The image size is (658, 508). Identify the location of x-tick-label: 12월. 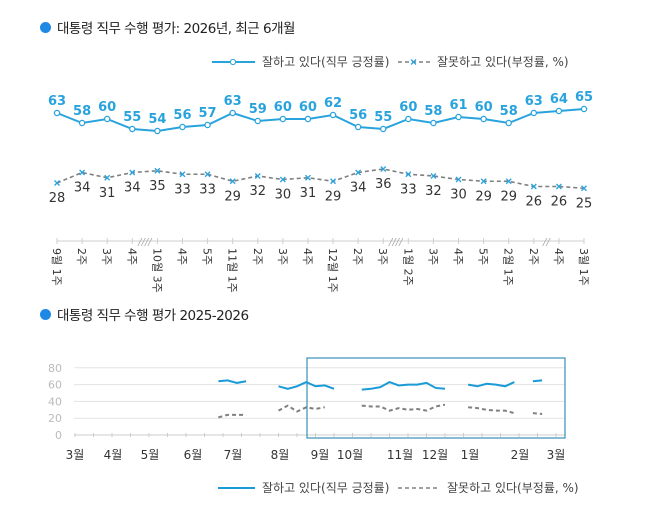
(435, 455).